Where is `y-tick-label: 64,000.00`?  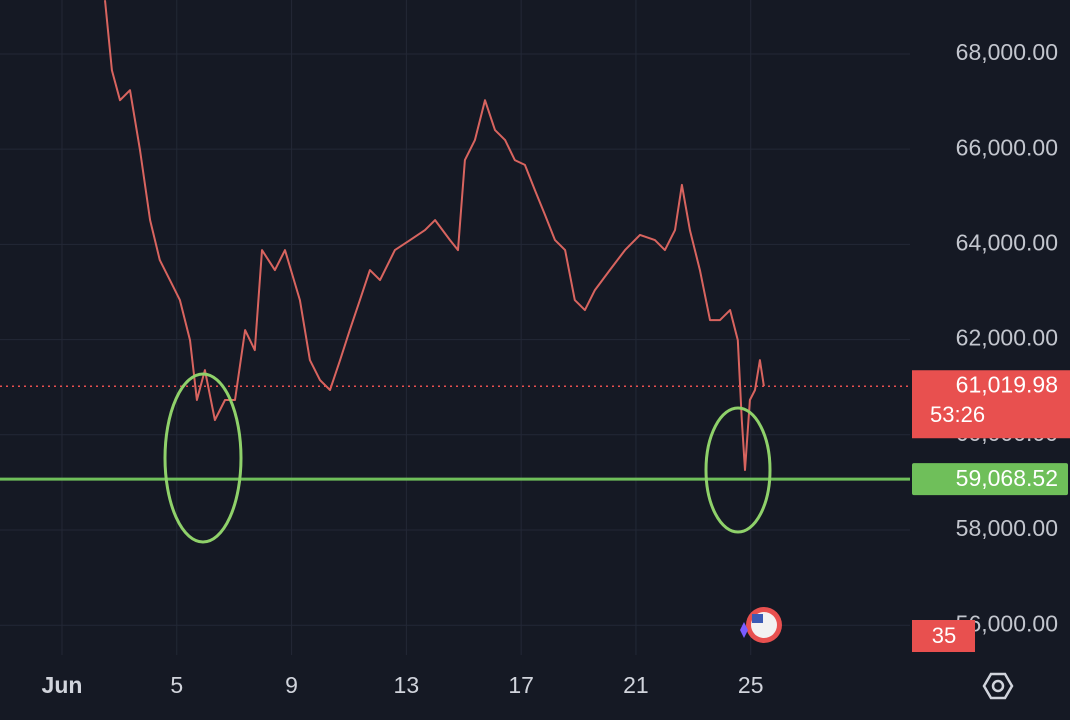 y-tick-label: 64,000.00 is located at coordinates (1007, 242).